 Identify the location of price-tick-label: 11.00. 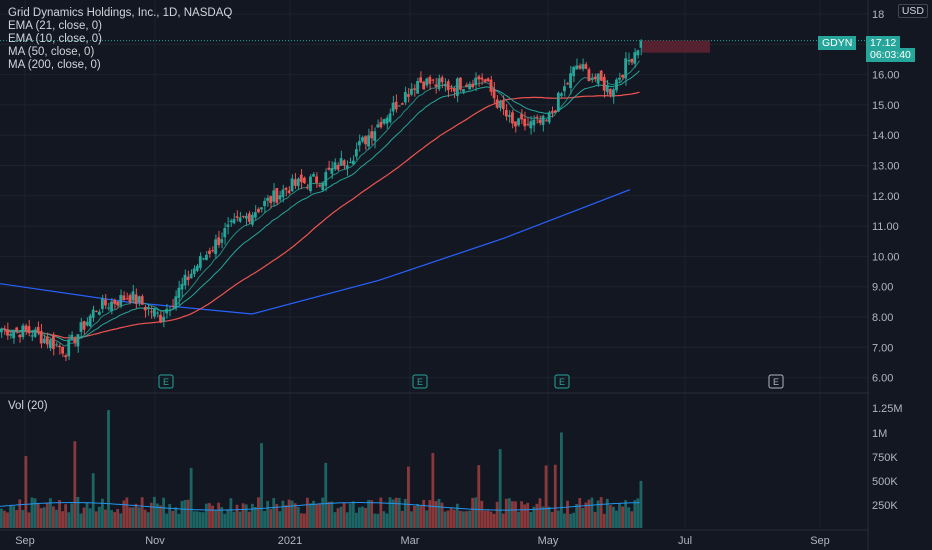
(885, 227).